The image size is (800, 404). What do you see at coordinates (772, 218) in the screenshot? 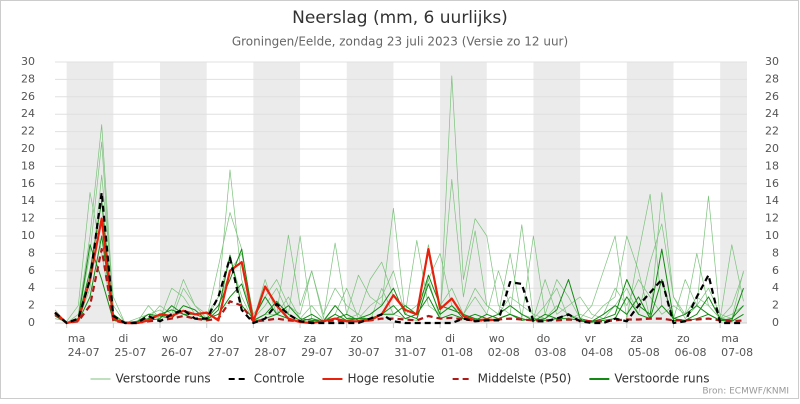
I see `y2-tick-label: 12` at bounding box center [772, 218].